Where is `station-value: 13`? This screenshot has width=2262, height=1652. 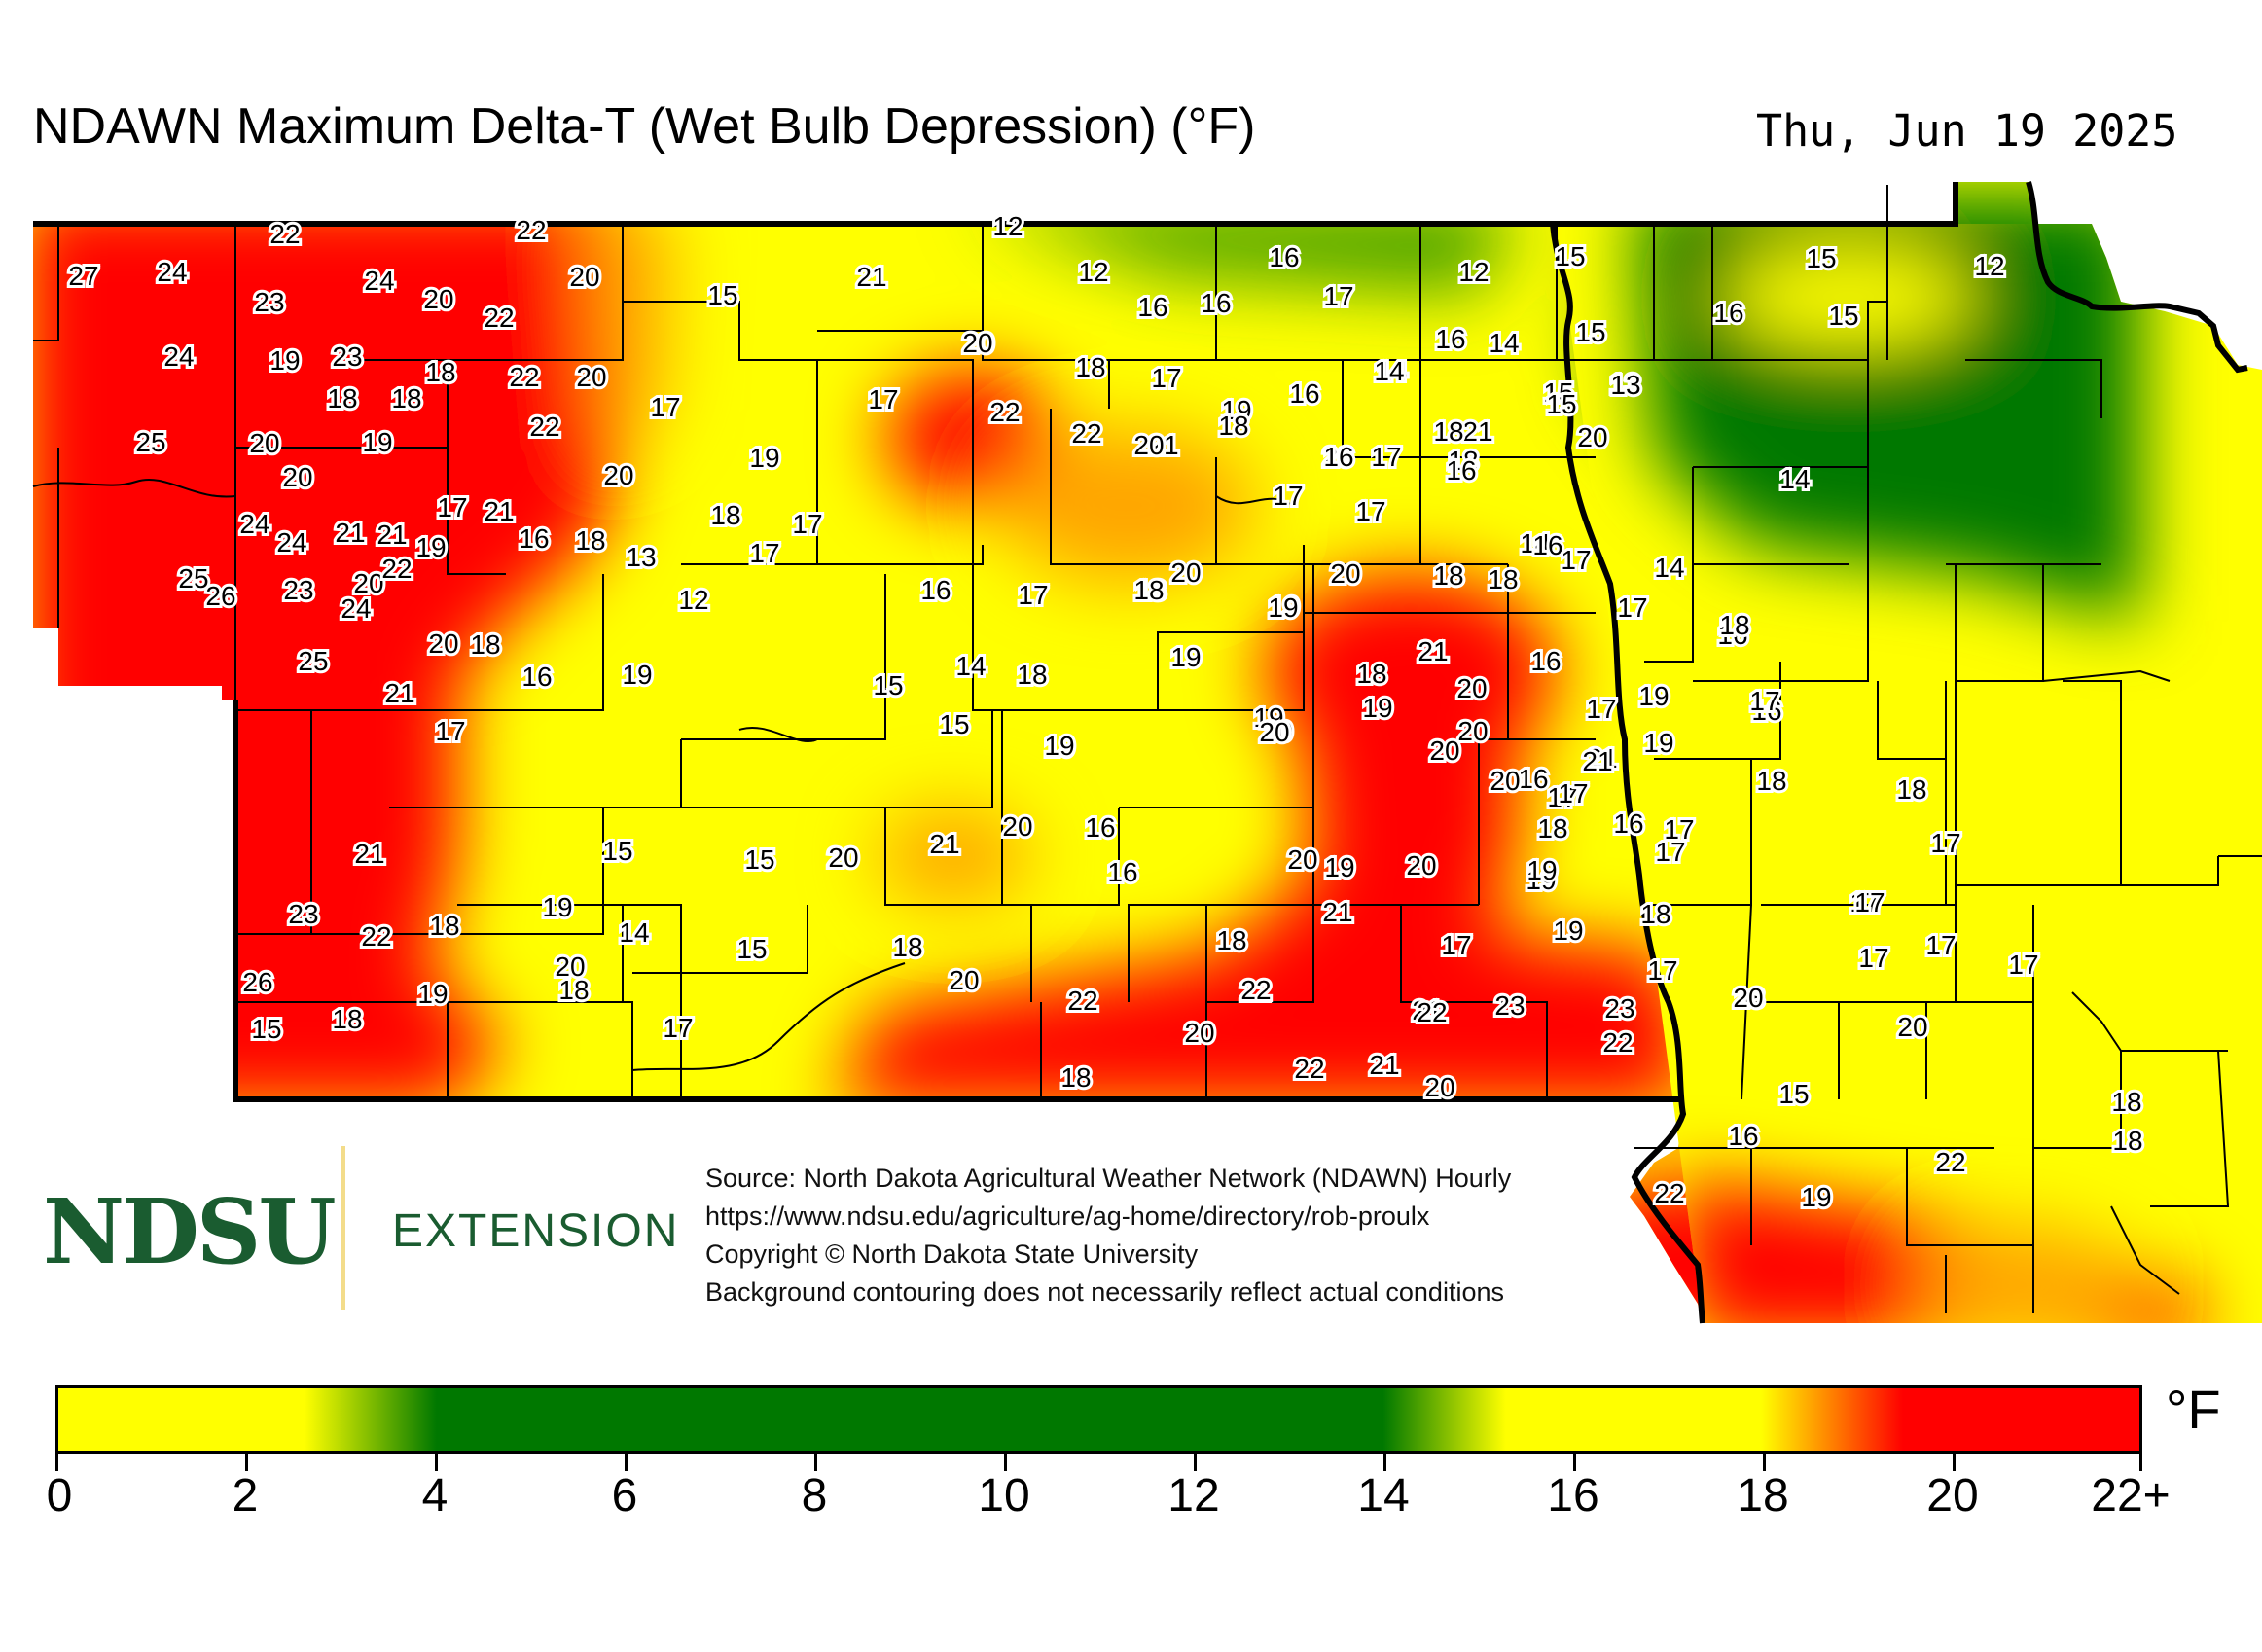 station-value: 13 is located at coordinates (641, 557).